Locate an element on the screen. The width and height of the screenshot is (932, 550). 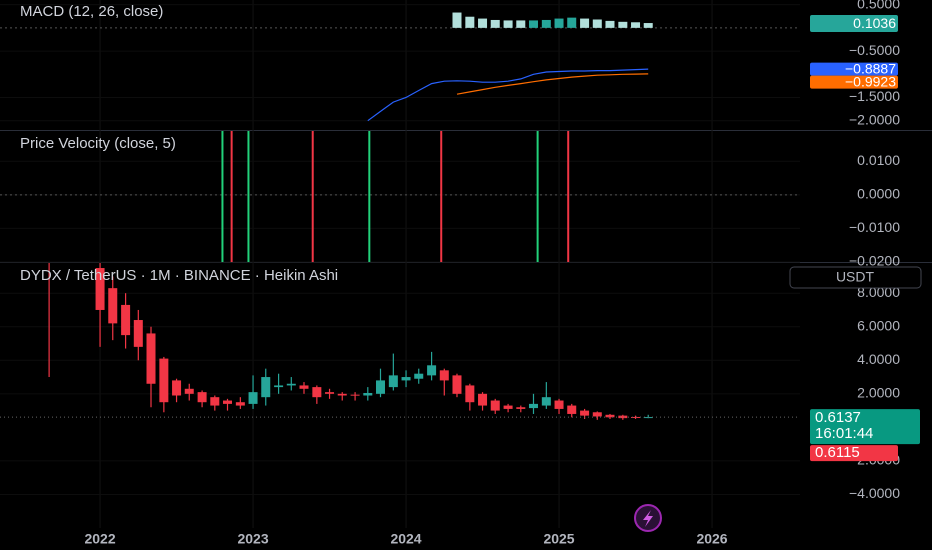
y-tick-label: −2.0000 is located at coordinates (874, 119).